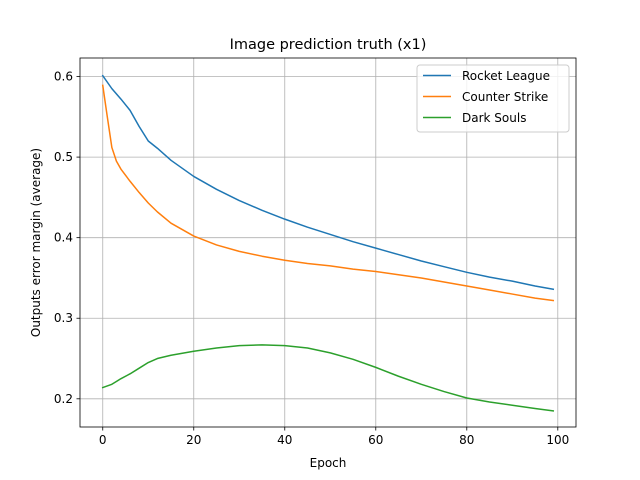 This screenshot has width=640, height=480. I want to click on legend: Rocket League Counter Strike Dark Souls, so click(493, 98).